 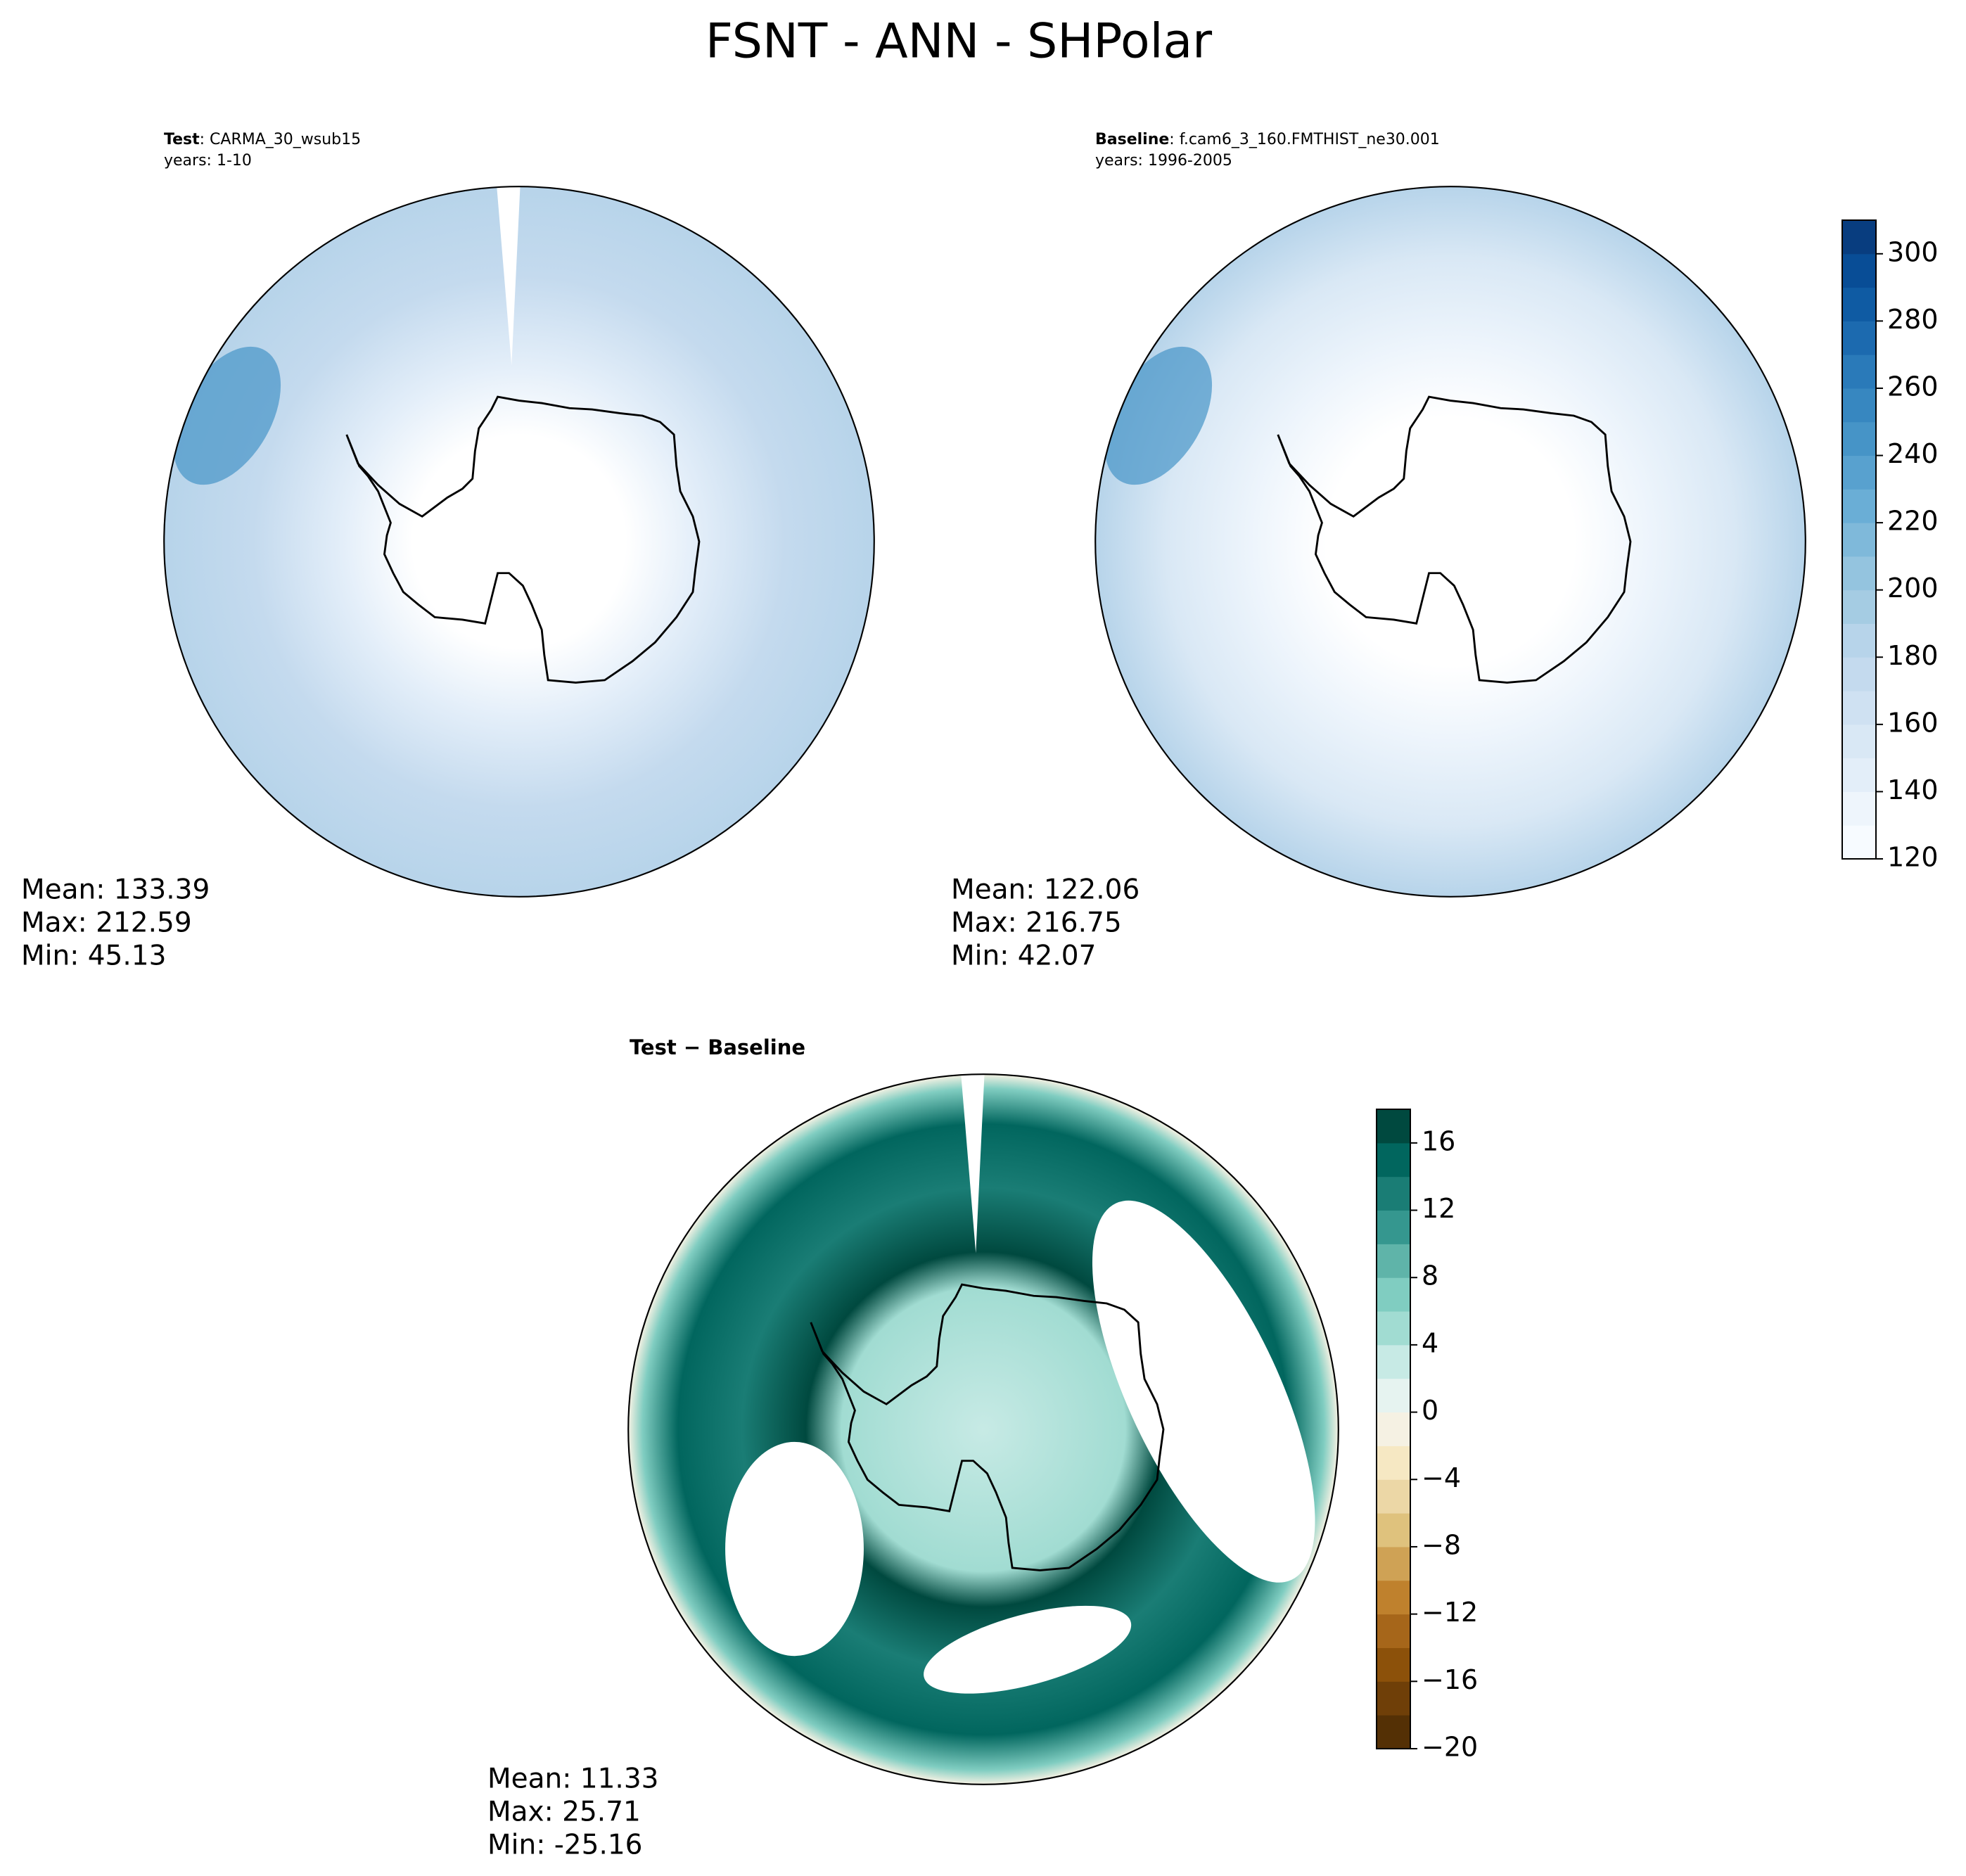 What do you see at coordinates (93, 956) in the screenshot?
I see `panel-stat: Min: 45.13` at bounding box center [93, 956].